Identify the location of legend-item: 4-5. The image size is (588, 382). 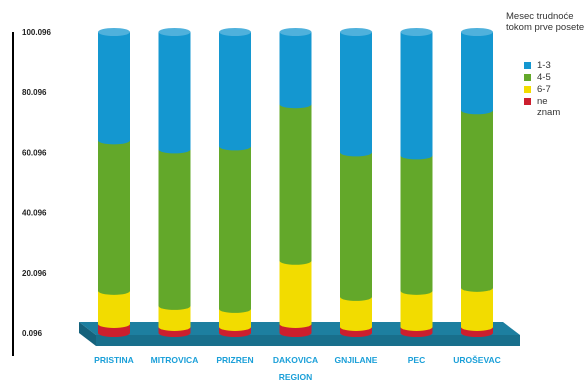
(545, 77).